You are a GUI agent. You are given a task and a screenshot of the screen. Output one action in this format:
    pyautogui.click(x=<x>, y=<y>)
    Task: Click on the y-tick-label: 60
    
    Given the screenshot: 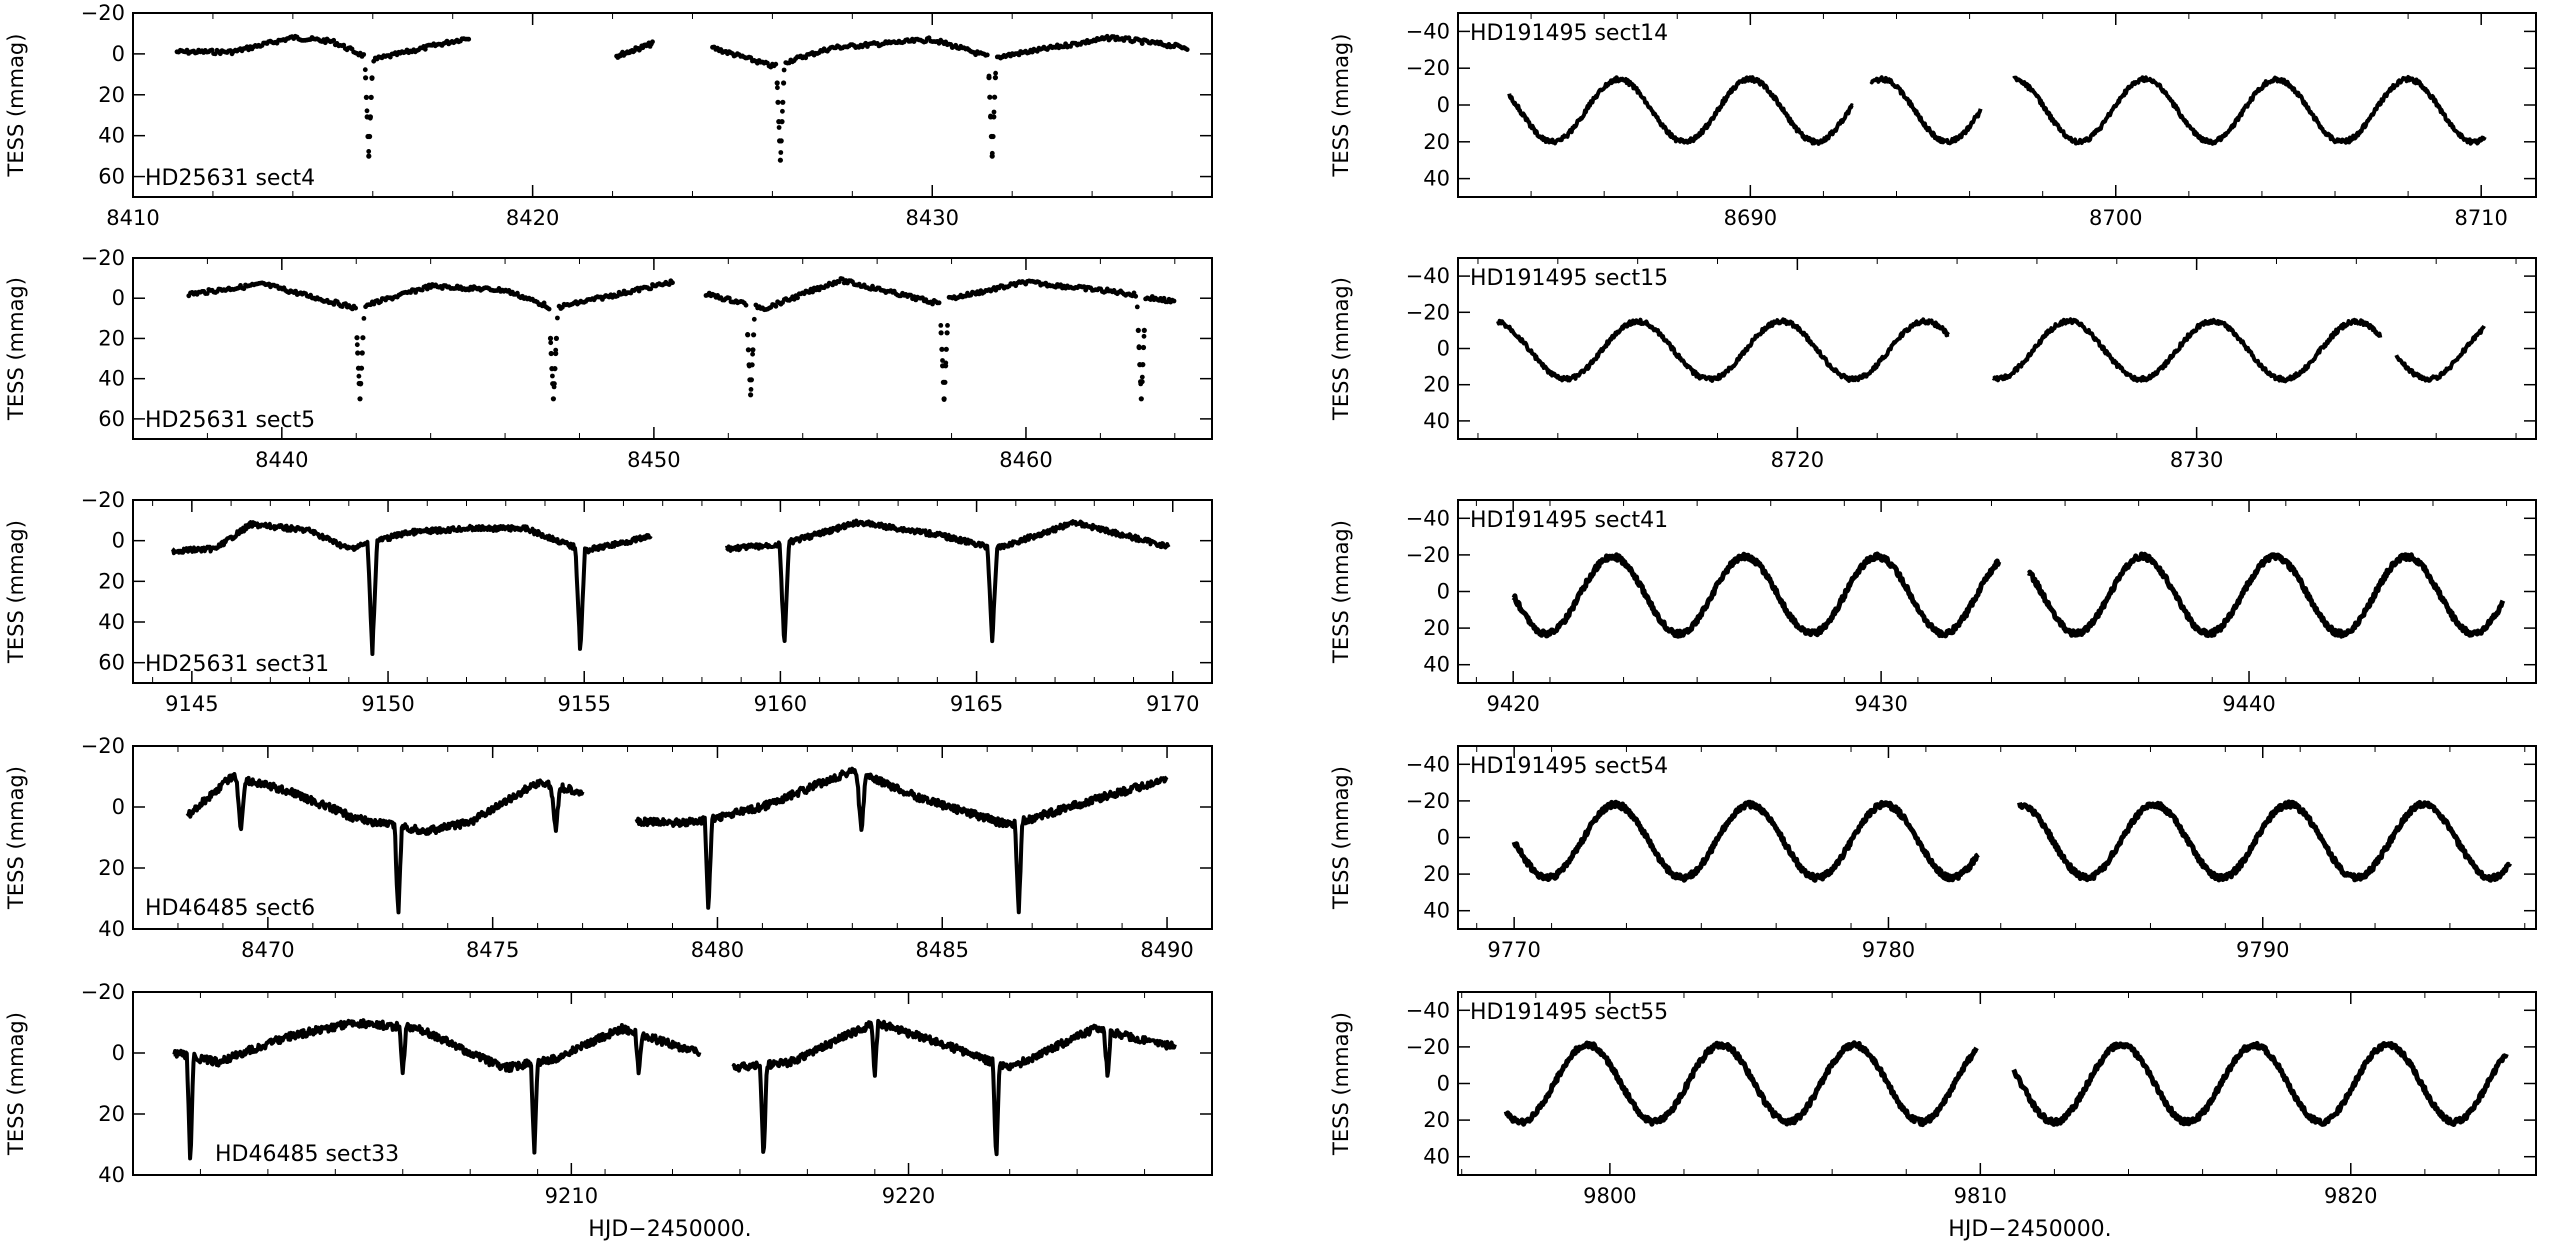 What is the action you would take?
    pyautogui.click(x=111, y=177)
    